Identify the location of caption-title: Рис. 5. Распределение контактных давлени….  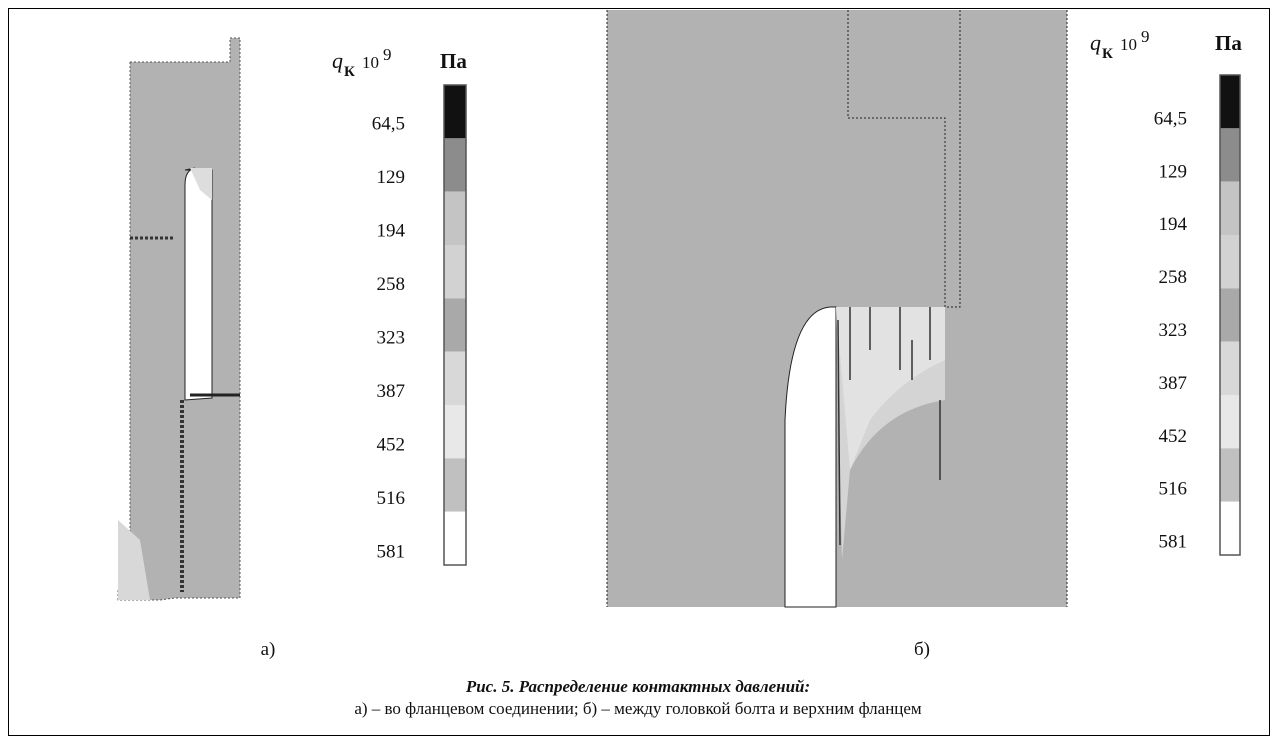
(637, 686).